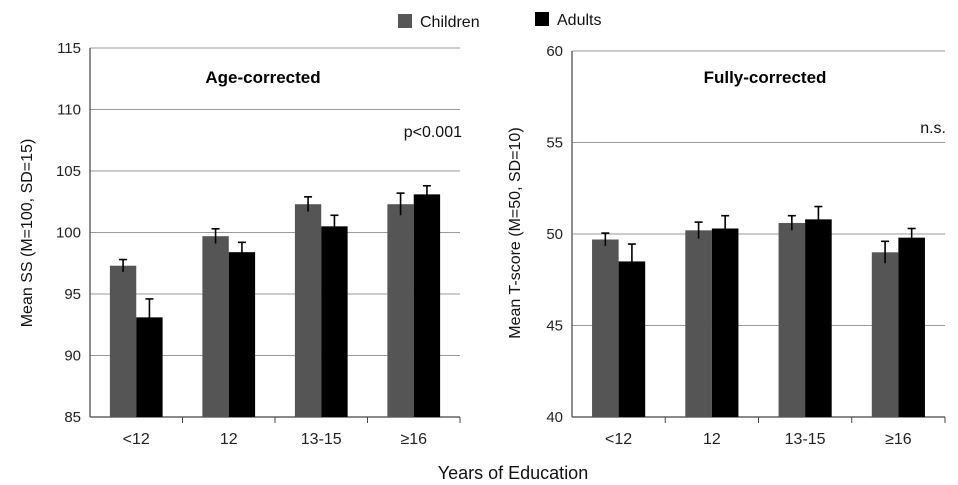 Image resolution: width=958 pixels, height=485 pixels. What do you see at coordinates (68, 171) in the screenshot?
I see `y-tick-label: 105` at bounding box center [68, 171].